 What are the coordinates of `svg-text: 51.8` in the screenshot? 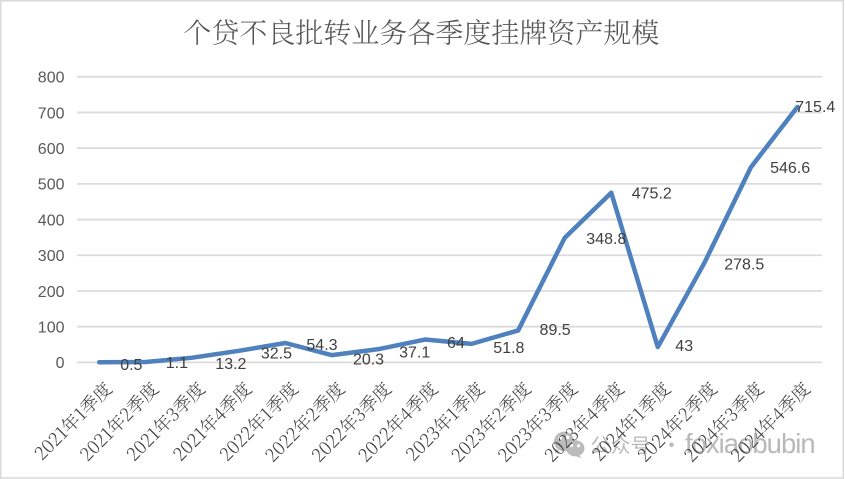 It's located at (508, 348).